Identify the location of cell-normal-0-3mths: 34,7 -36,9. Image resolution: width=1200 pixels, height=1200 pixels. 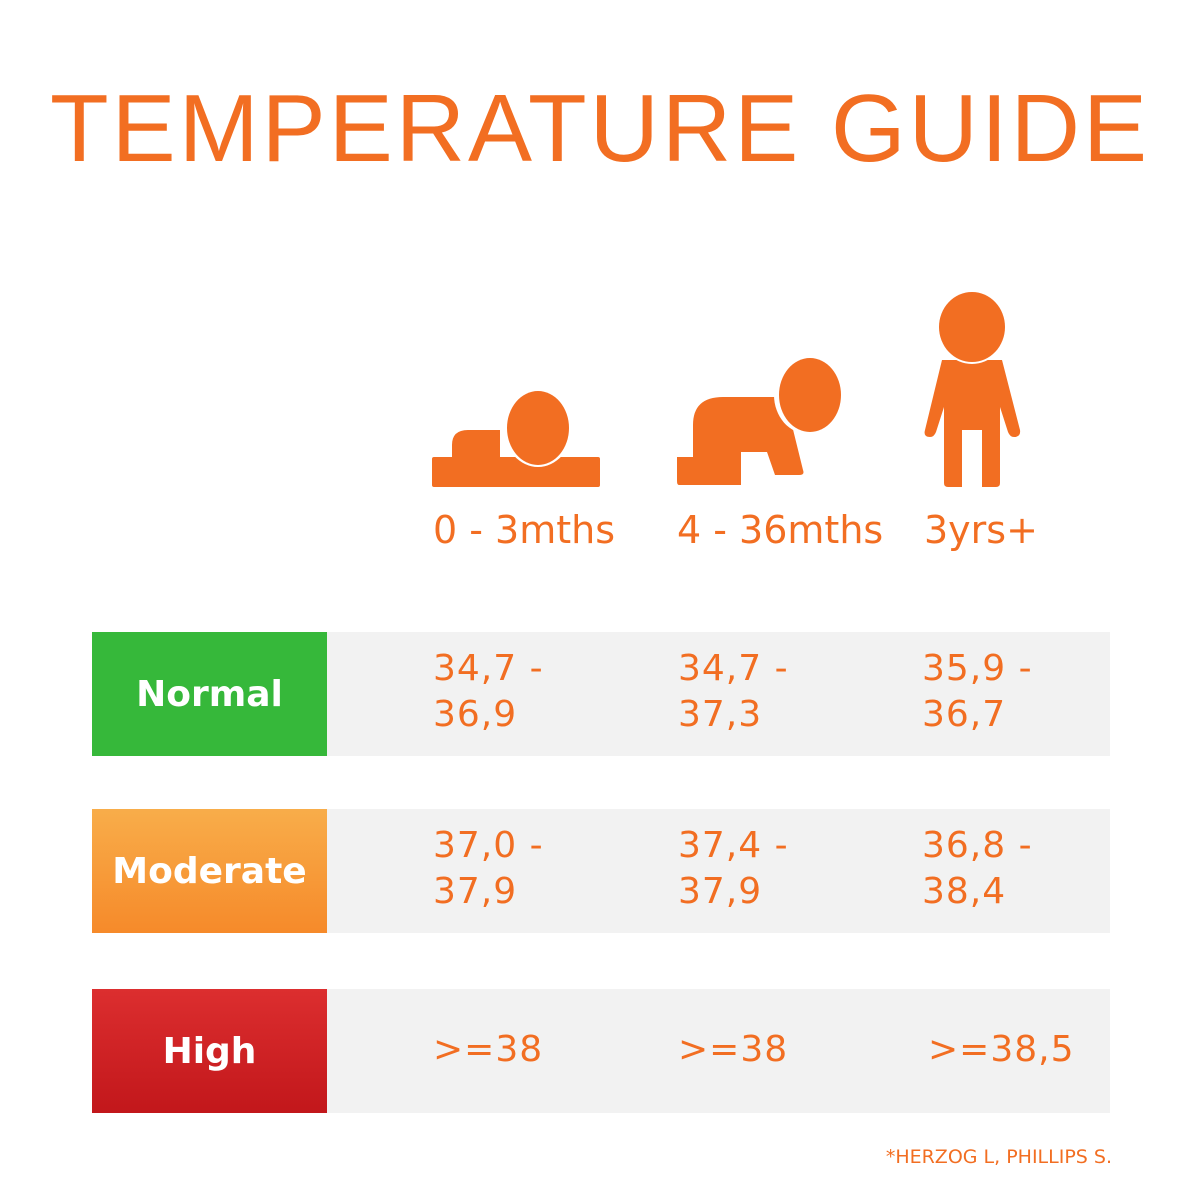
(488, 691).